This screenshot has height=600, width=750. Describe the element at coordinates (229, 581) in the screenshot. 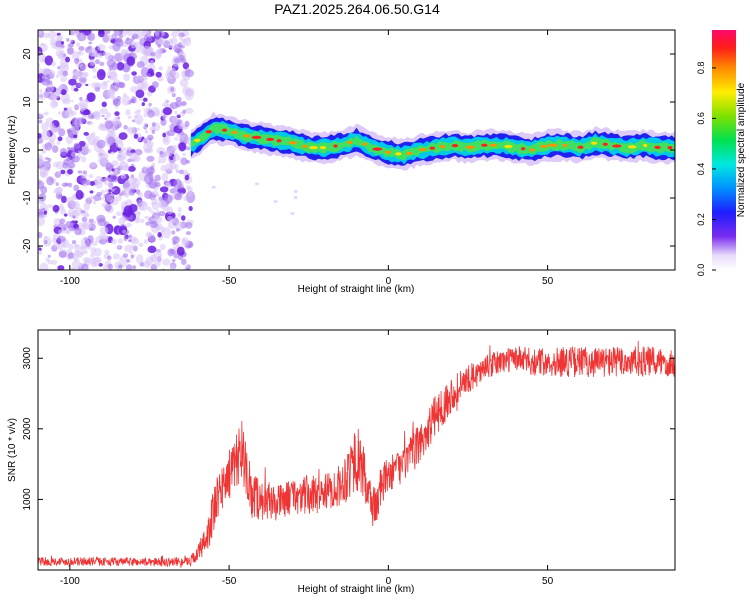

I see `x-tick-label: -50` at that location.